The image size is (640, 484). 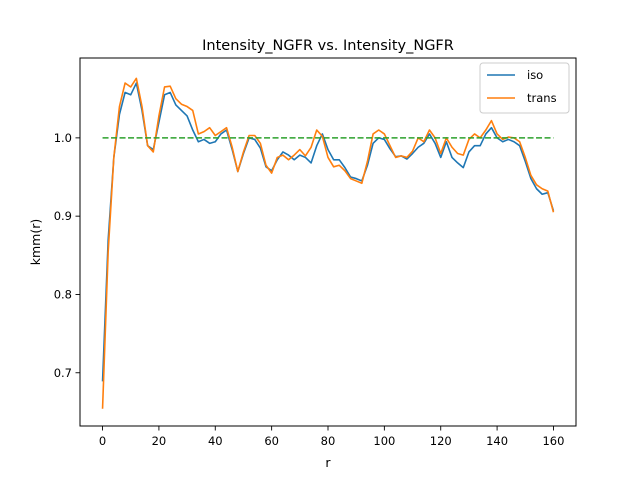 I want to click on legend-label-iso: iso, so click(x=535, y=75).